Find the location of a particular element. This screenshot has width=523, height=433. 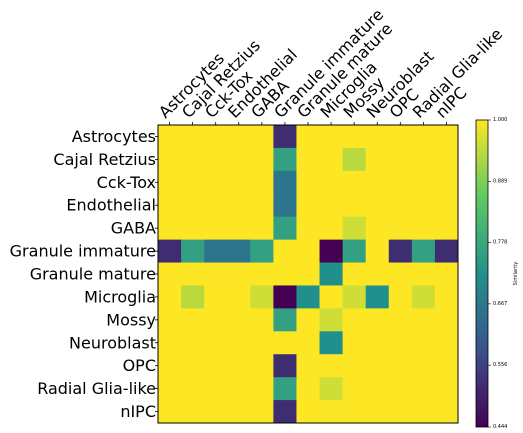

y-tick-label: Astrocytes is located at coordinates (114, 136).